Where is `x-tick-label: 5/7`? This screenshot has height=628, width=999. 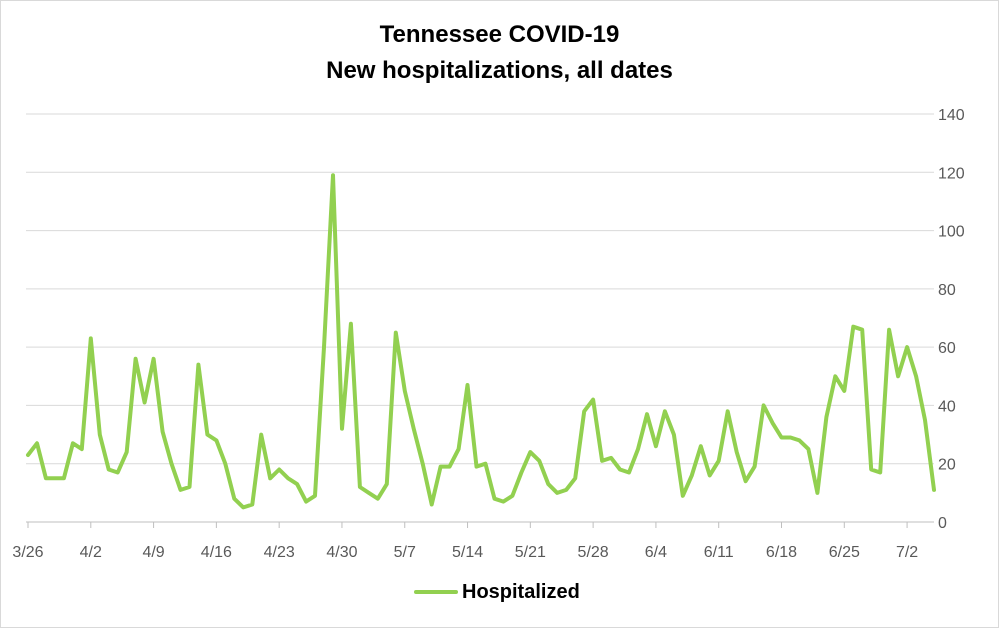 x-tick-label: 5/7 is located at coordinates (405, 552).